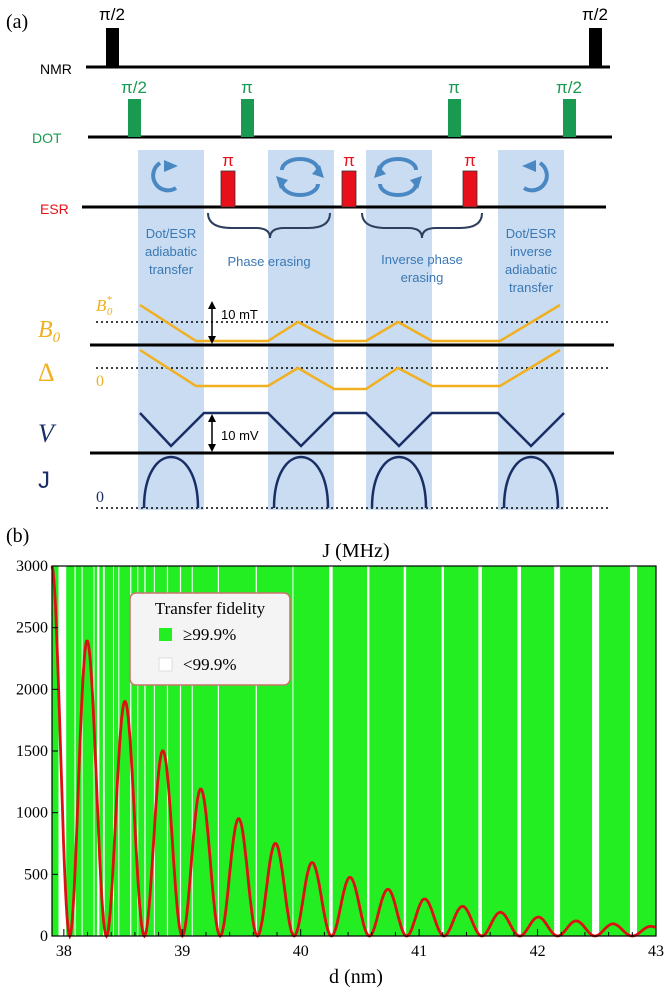  What do you see at coordinates (171, 251) in the screenshot?
I see `stage1-line2: adiabatic` at bounding box center [171, 251].